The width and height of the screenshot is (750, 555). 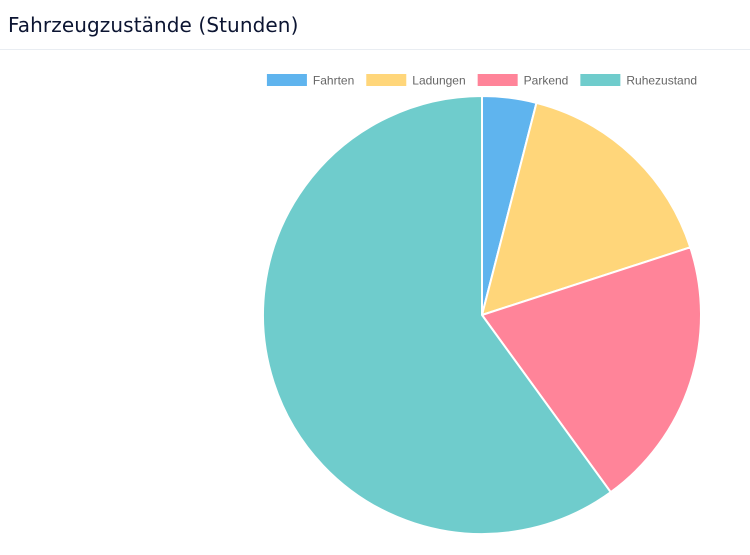 What do you see at coordinates (586, 208) in the screenshot?
I see `pie-slice-ladungen` at bounding box center [586, 208].